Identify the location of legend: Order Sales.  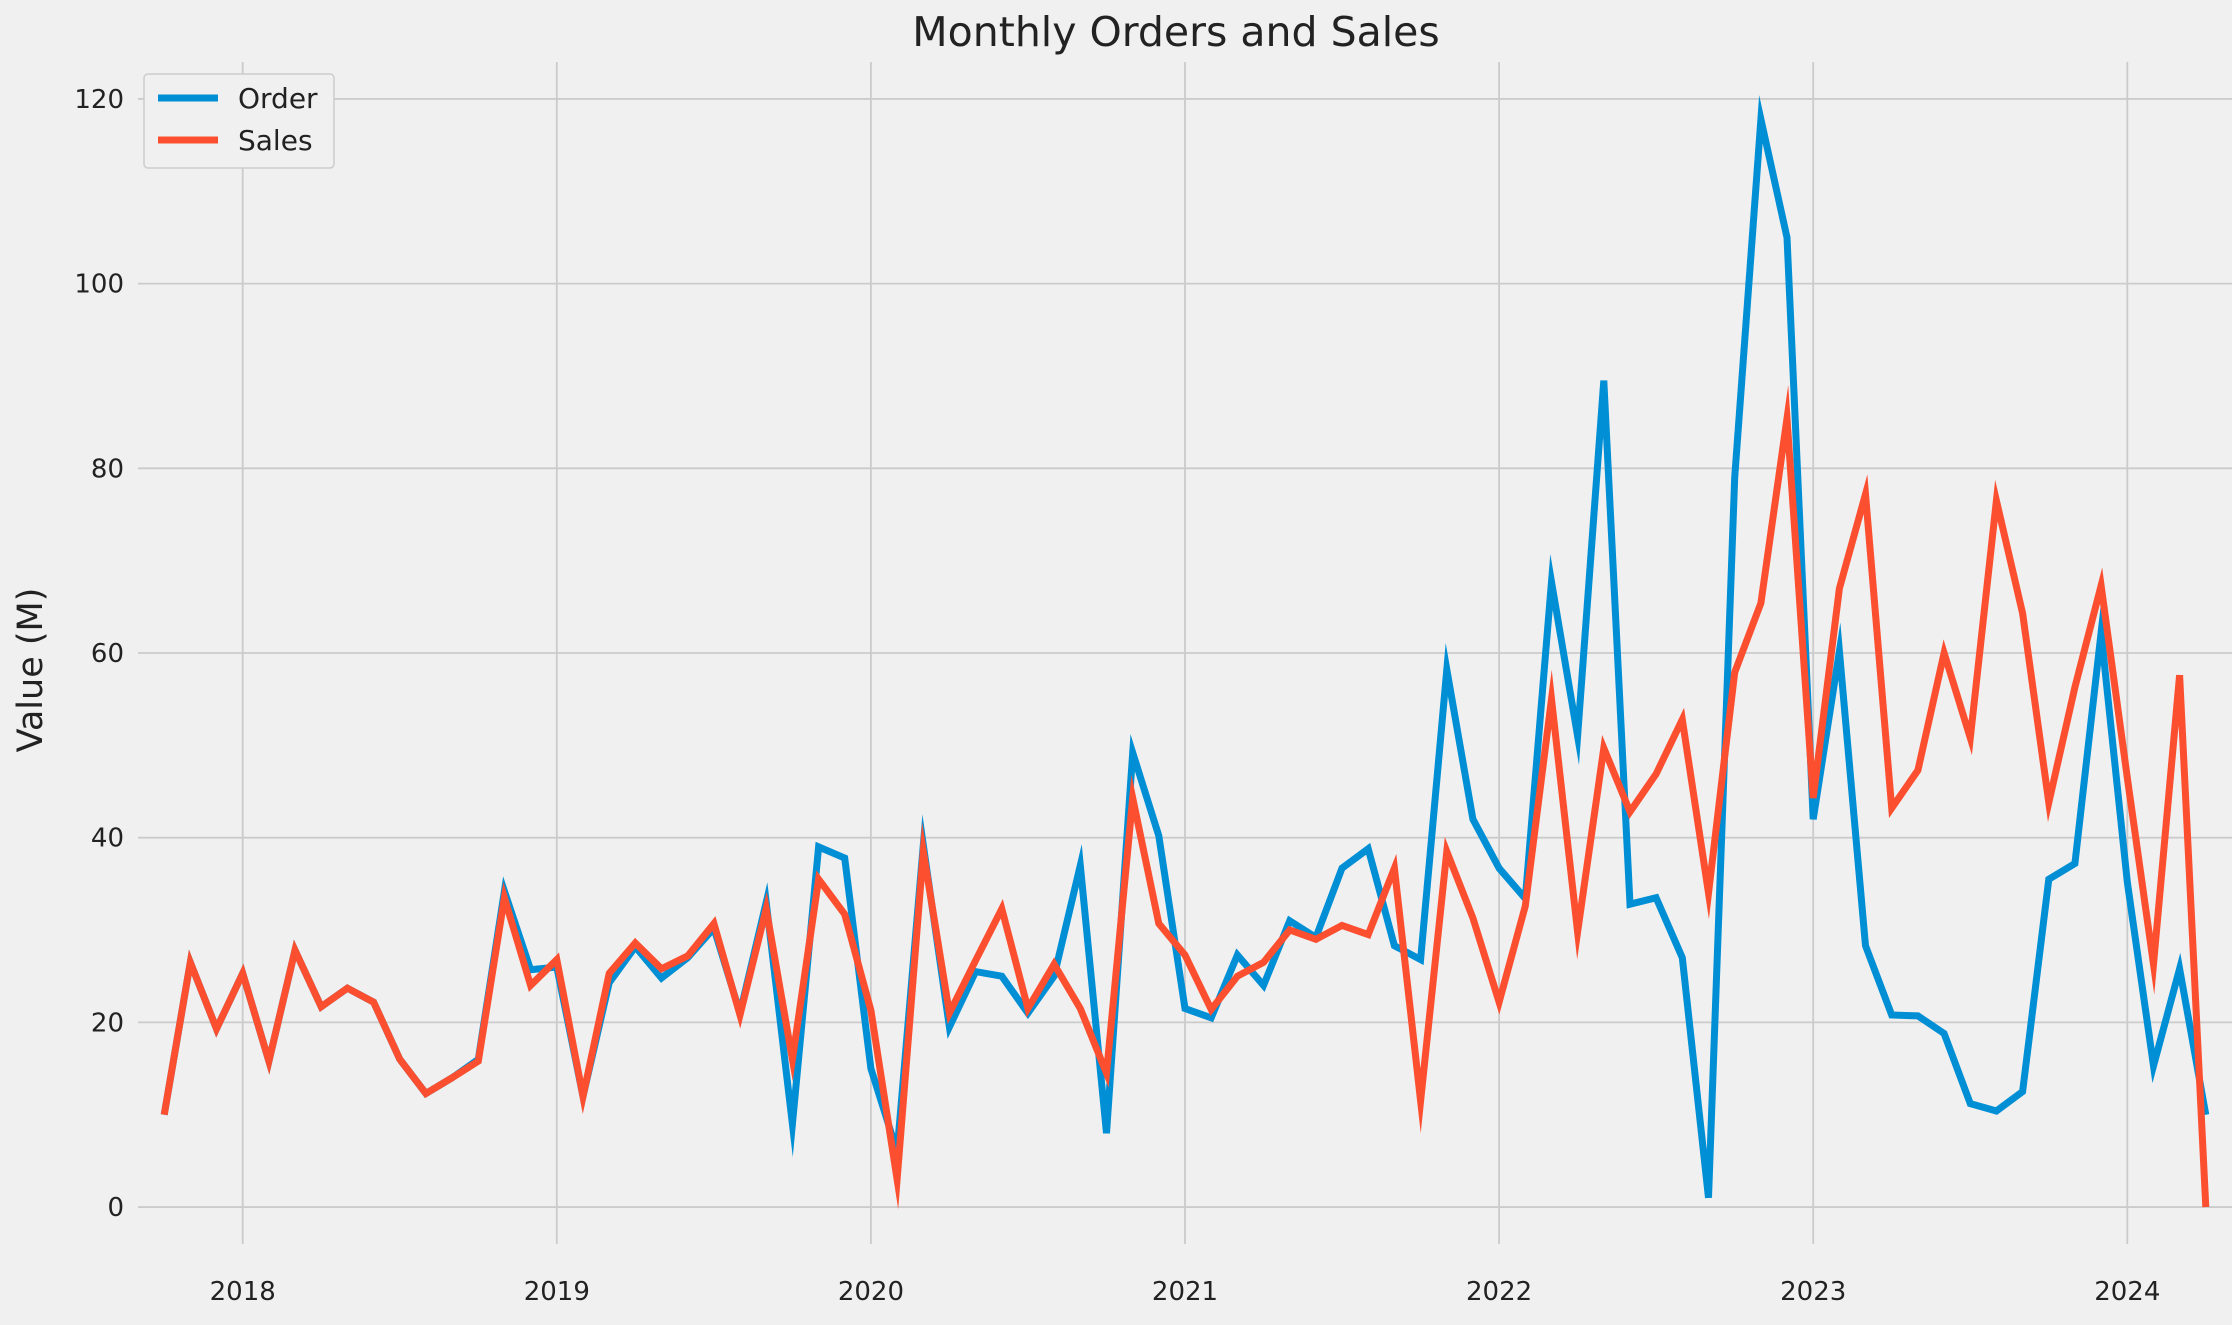
(239, 121).